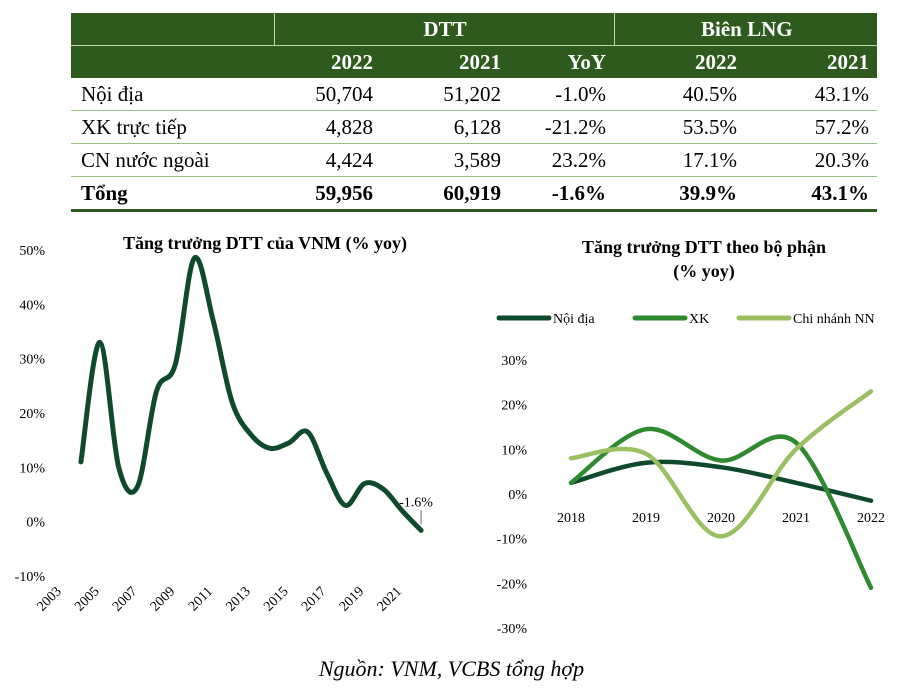 The width and height of the screenshot is (903, 691). What do you see at coordinates (327, 127) in the screenshot?
I see `table-cell: 4,828` at bounding box center [327, 127].